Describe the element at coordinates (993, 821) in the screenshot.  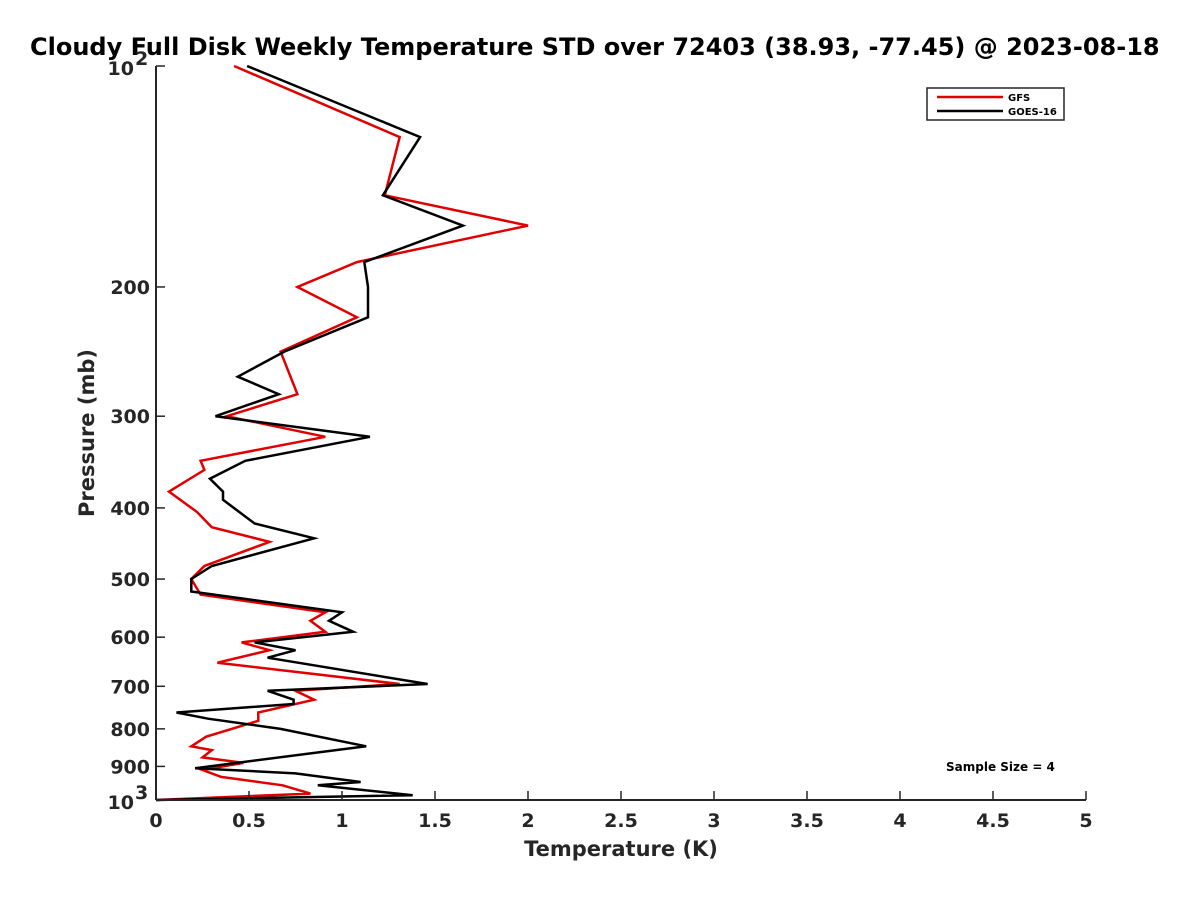
I see `x-tick-label: 4.5` at that location.